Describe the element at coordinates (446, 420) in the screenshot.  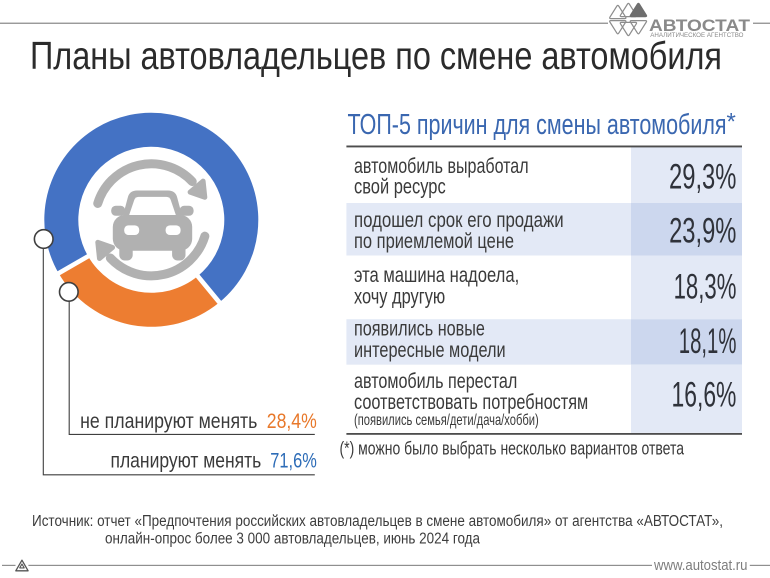
I see `svg-text:(появились семья/дети/дача/хоб: (появились семья/дети/дача/хобби)` at that location.